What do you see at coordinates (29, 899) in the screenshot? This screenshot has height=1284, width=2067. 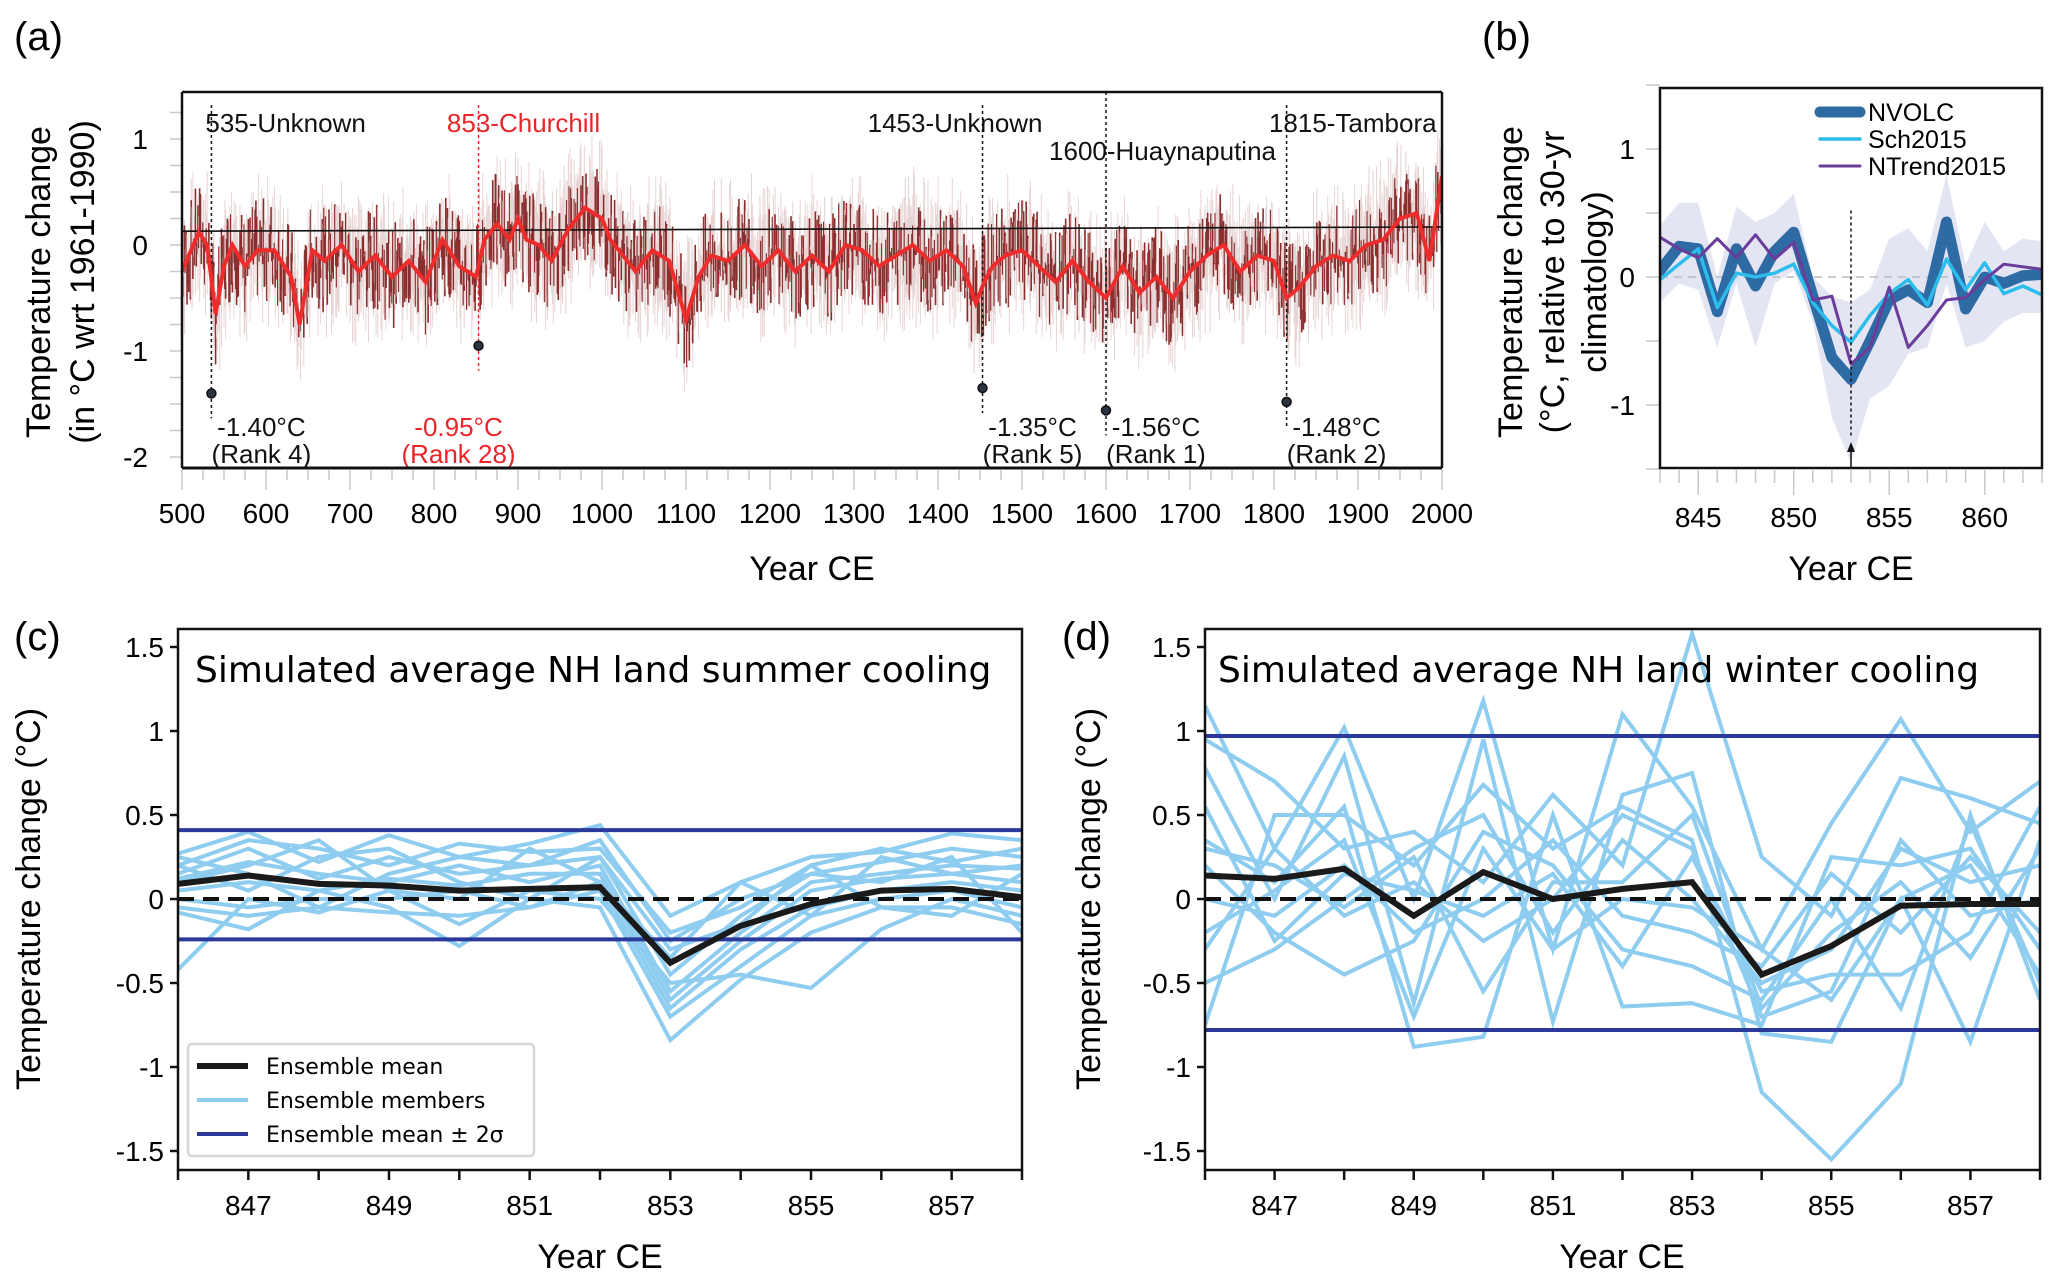 I see `y-axis-title: Temperature change (°C)` at bounding box center [29, 899].